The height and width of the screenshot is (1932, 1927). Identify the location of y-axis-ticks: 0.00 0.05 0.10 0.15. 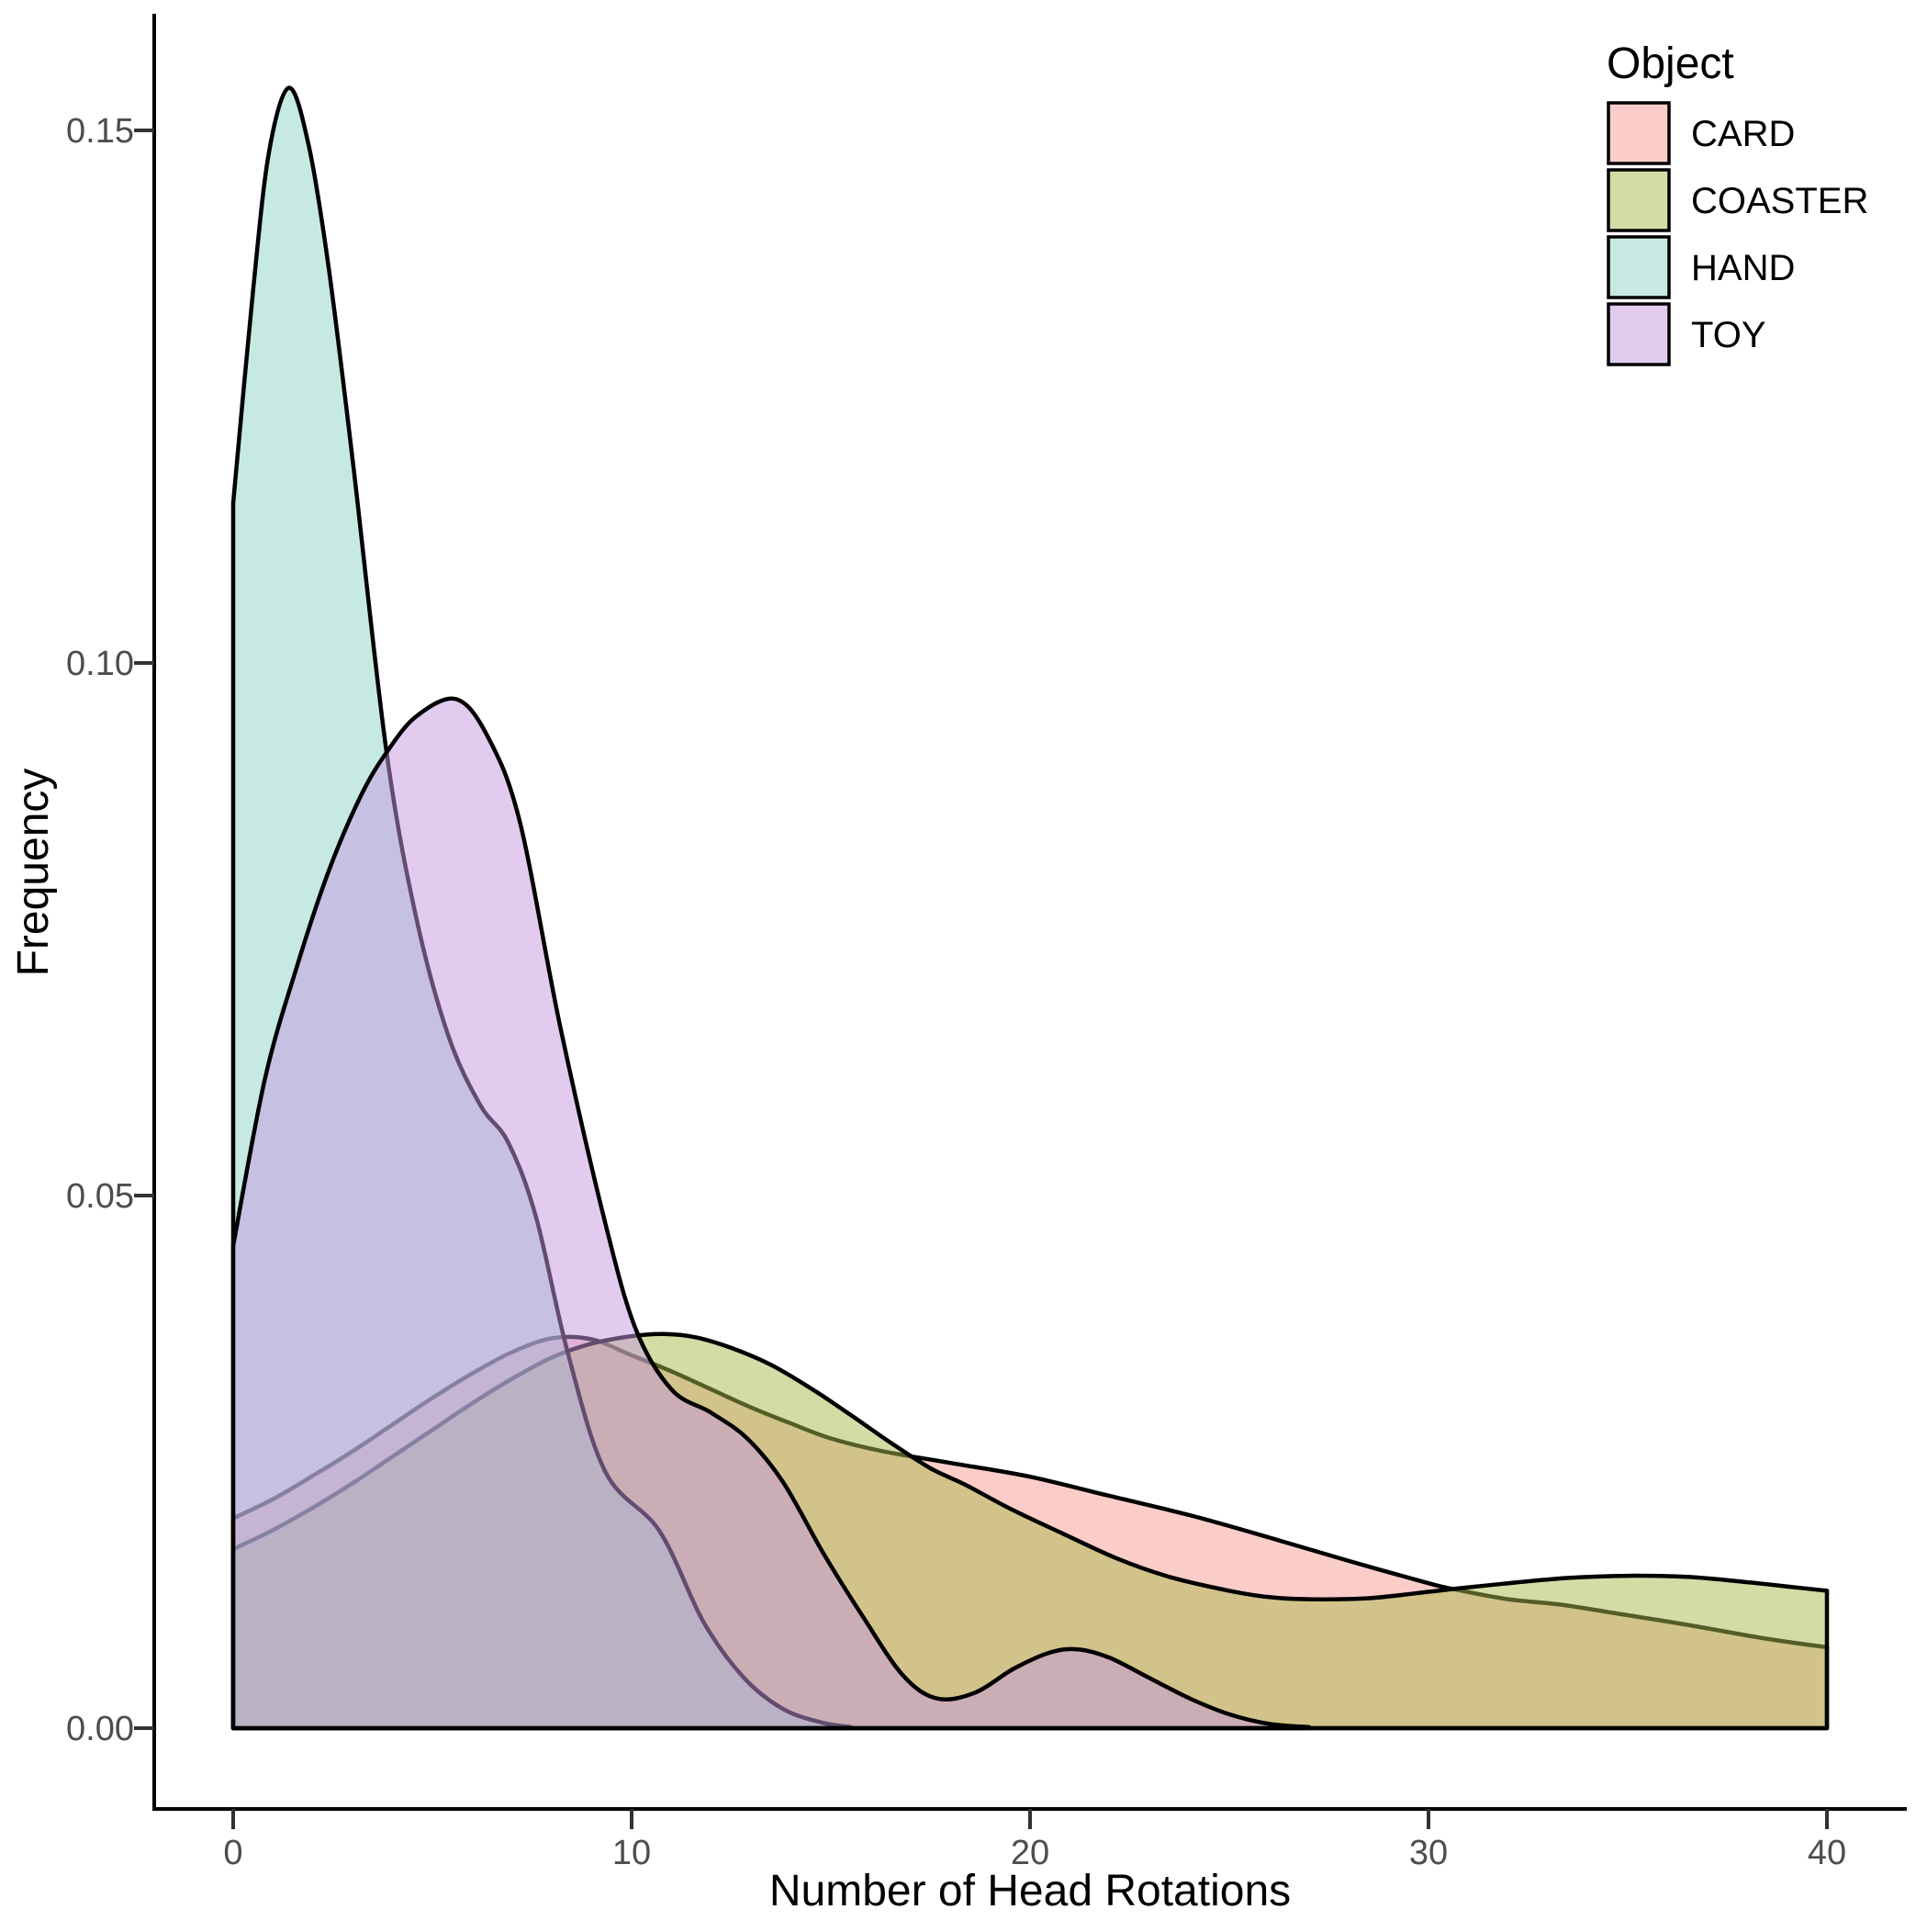
(110, 930).